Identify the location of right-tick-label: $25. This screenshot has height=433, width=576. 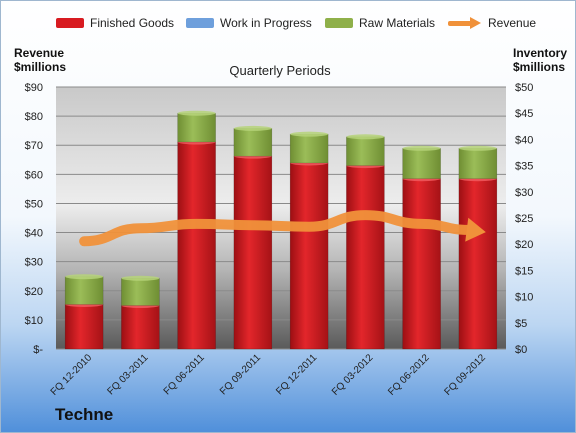
(524, 219).